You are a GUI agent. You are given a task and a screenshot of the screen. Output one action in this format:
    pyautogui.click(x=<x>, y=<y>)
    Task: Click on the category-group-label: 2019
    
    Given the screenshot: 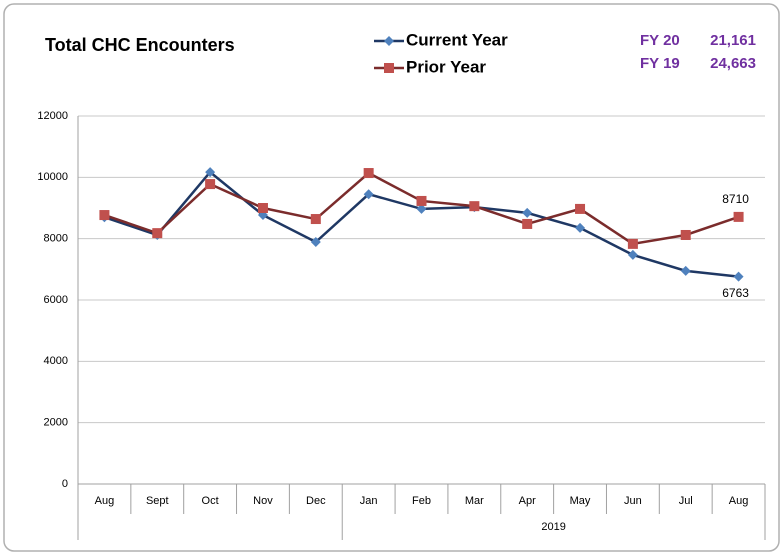 What is the action you would take?
    pyautogui.click(x=553, y=527)
    